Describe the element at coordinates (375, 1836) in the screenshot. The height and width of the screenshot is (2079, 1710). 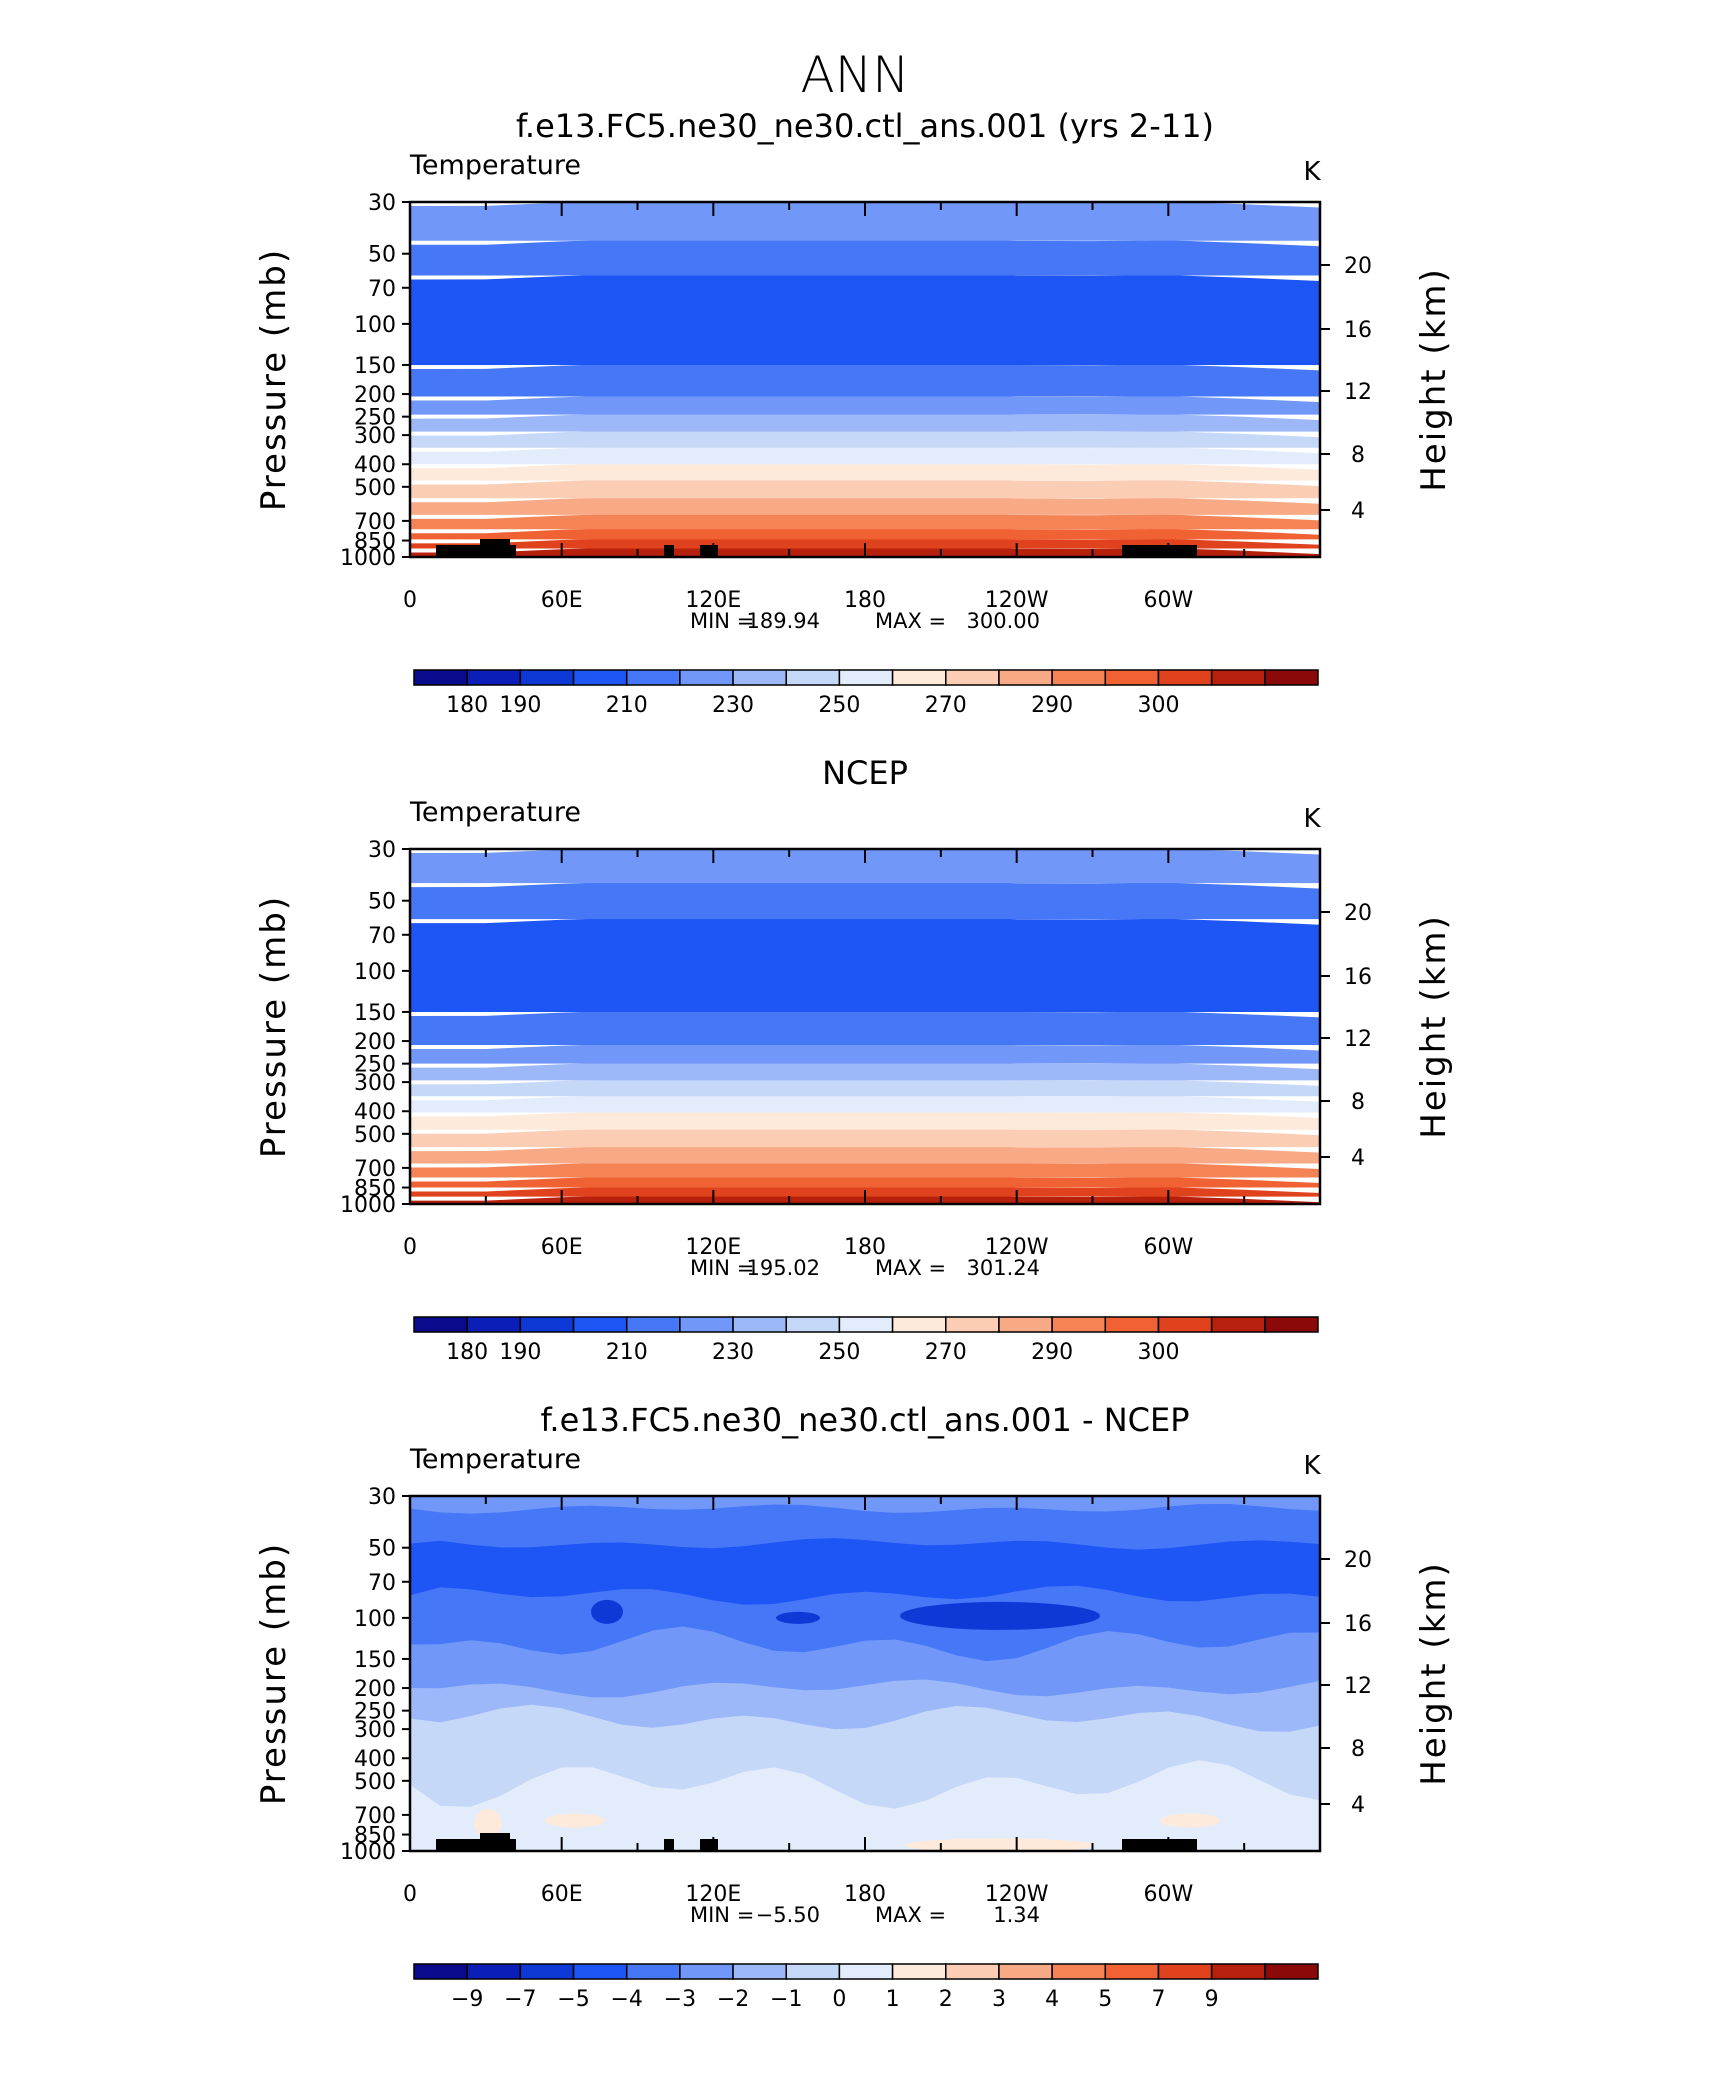
I see `y-tick-label: 850` at that location.